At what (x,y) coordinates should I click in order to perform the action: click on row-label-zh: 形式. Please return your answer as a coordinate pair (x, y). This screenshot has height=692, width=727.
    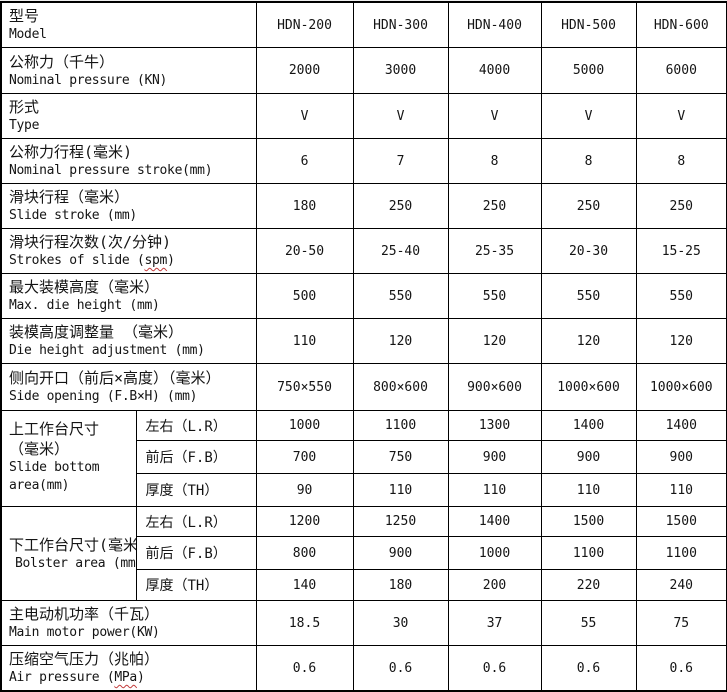
    Looking at the image, I should click on (24, 107).